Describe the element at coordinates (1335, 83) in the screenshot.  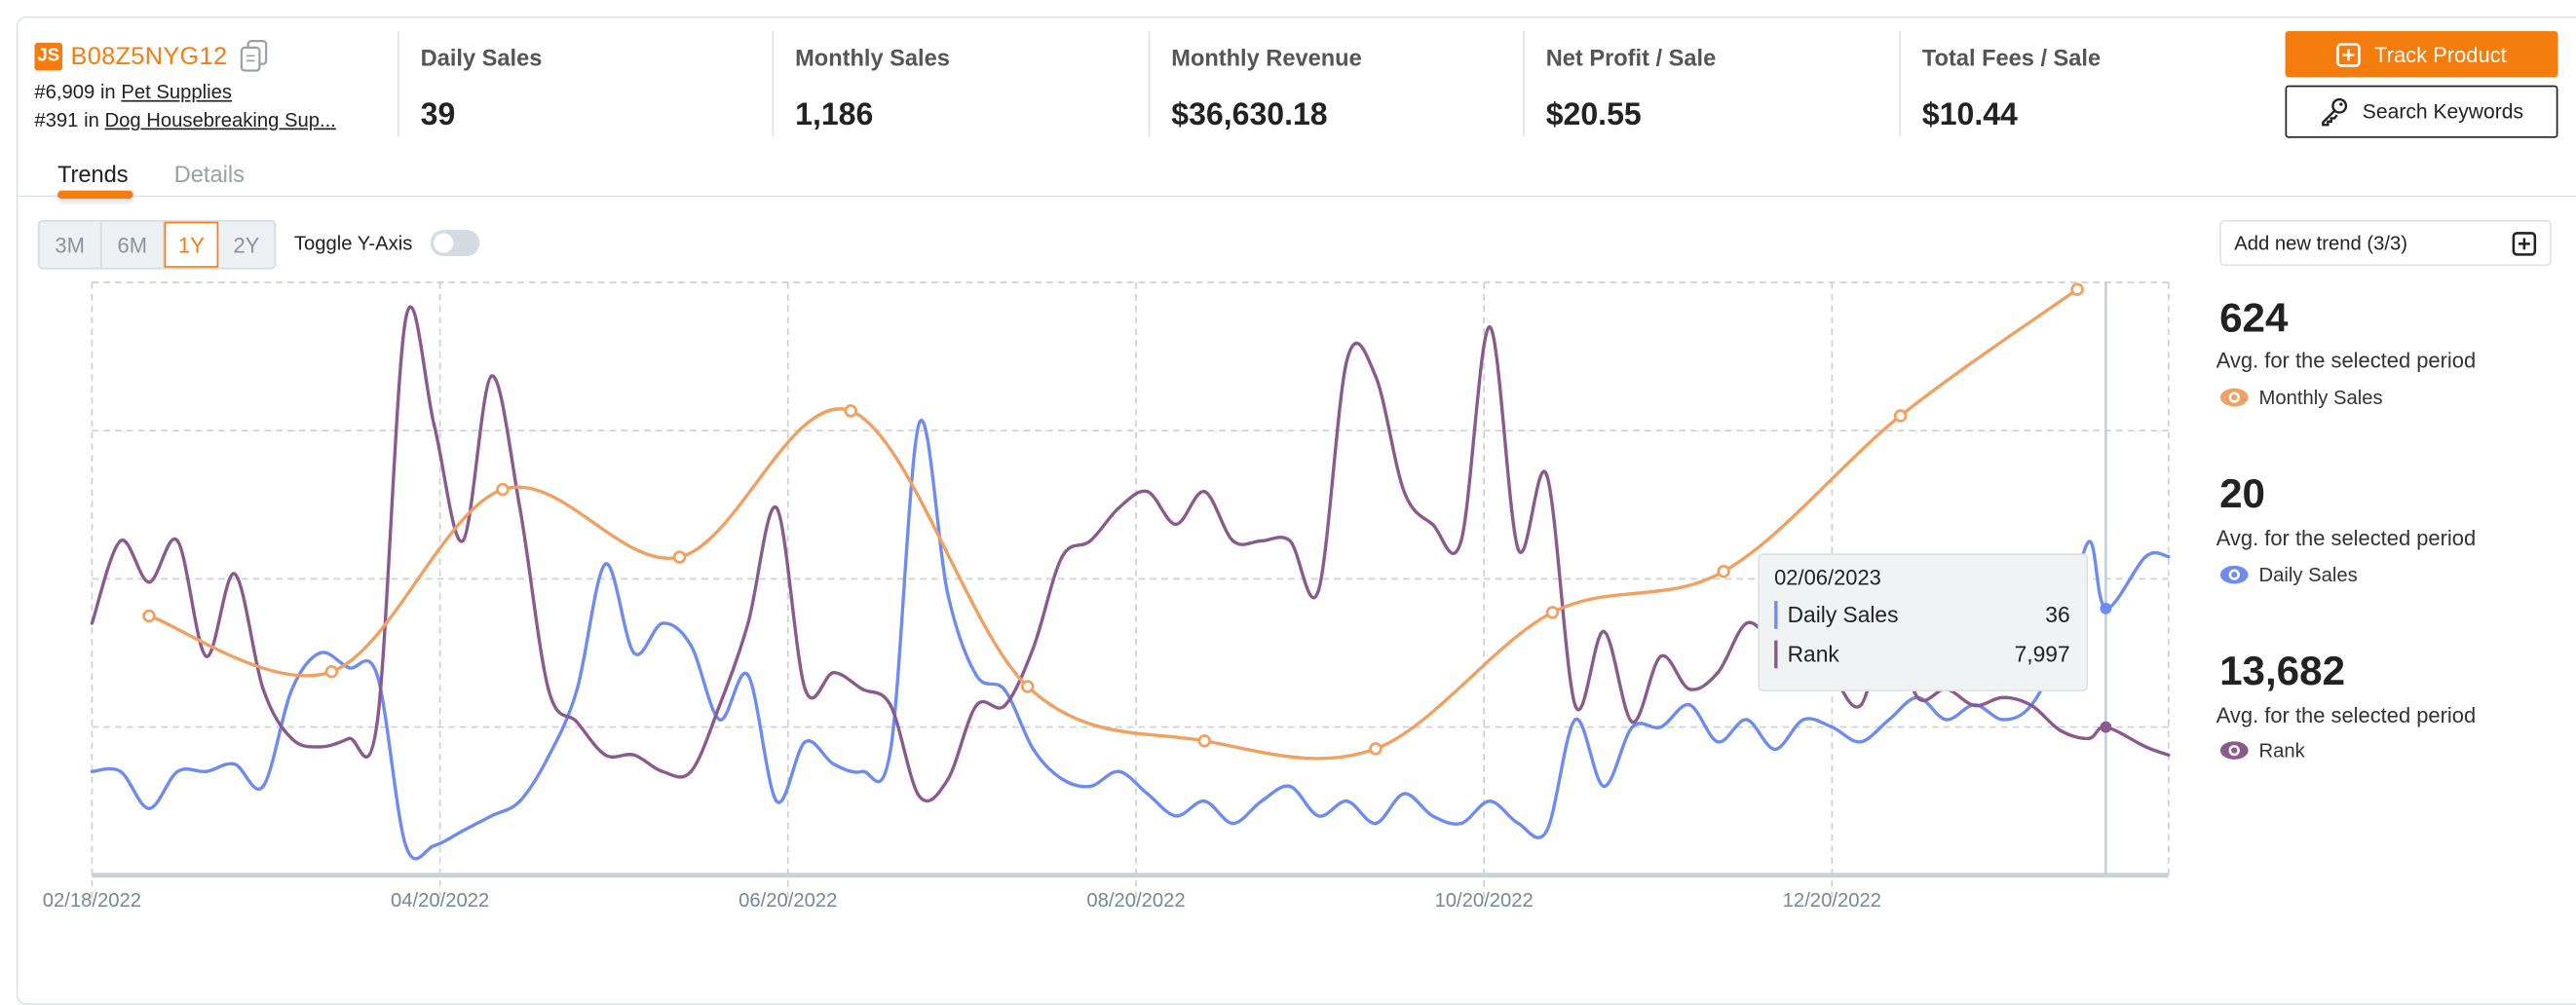
I see `metric-monthly-revenue: Monthly Revenue $36,630.18` at that location.